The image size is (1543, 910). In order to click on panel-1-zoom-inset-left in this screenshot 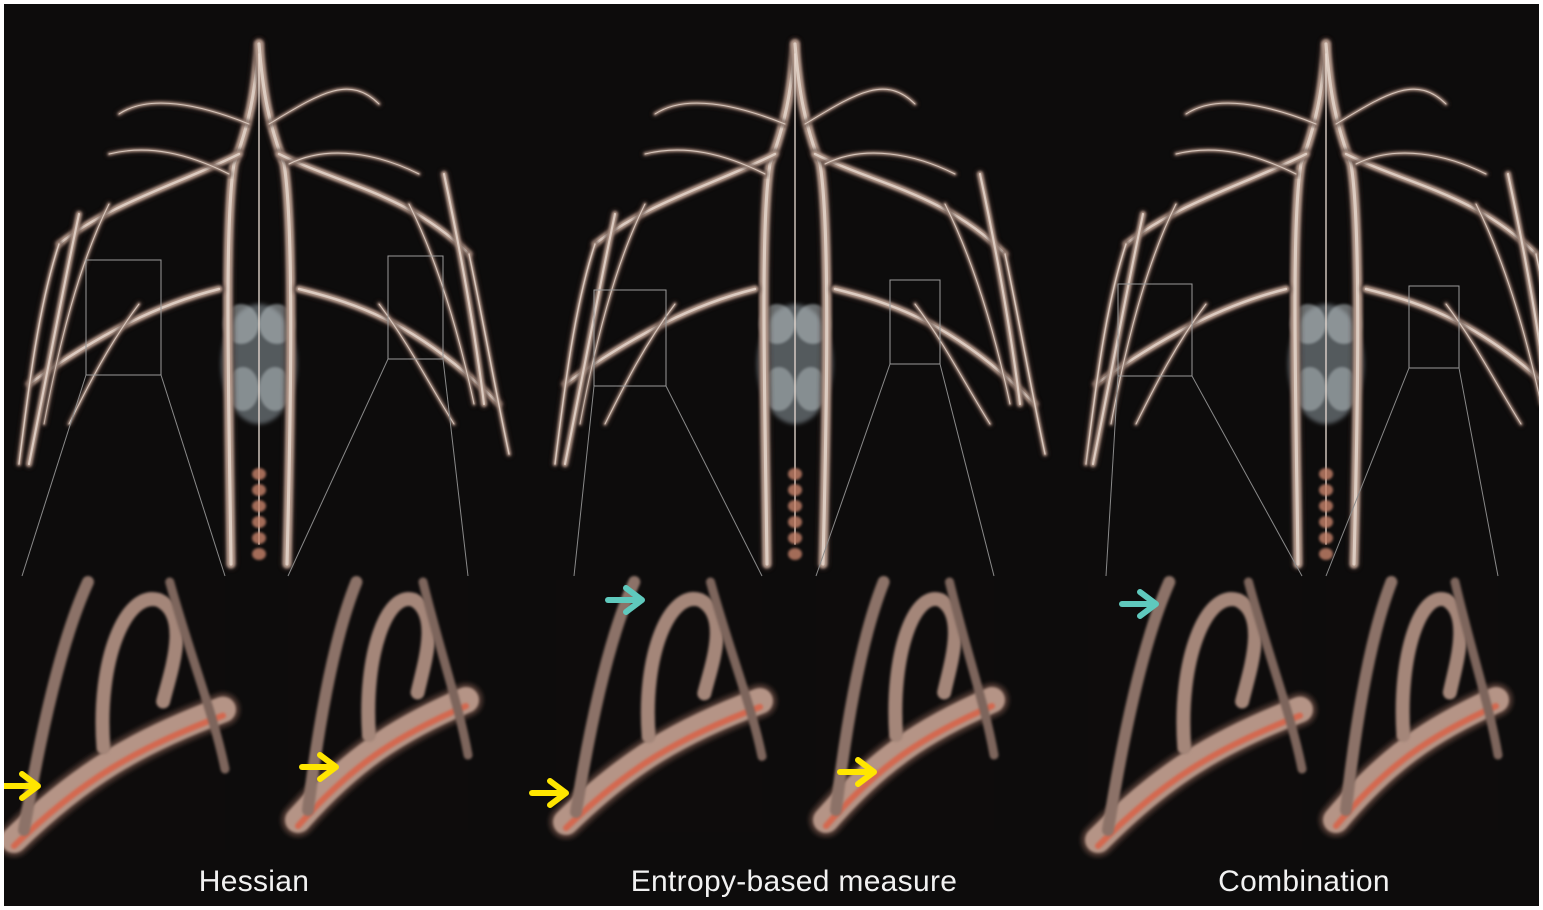, I will do `click(122, 716)`.